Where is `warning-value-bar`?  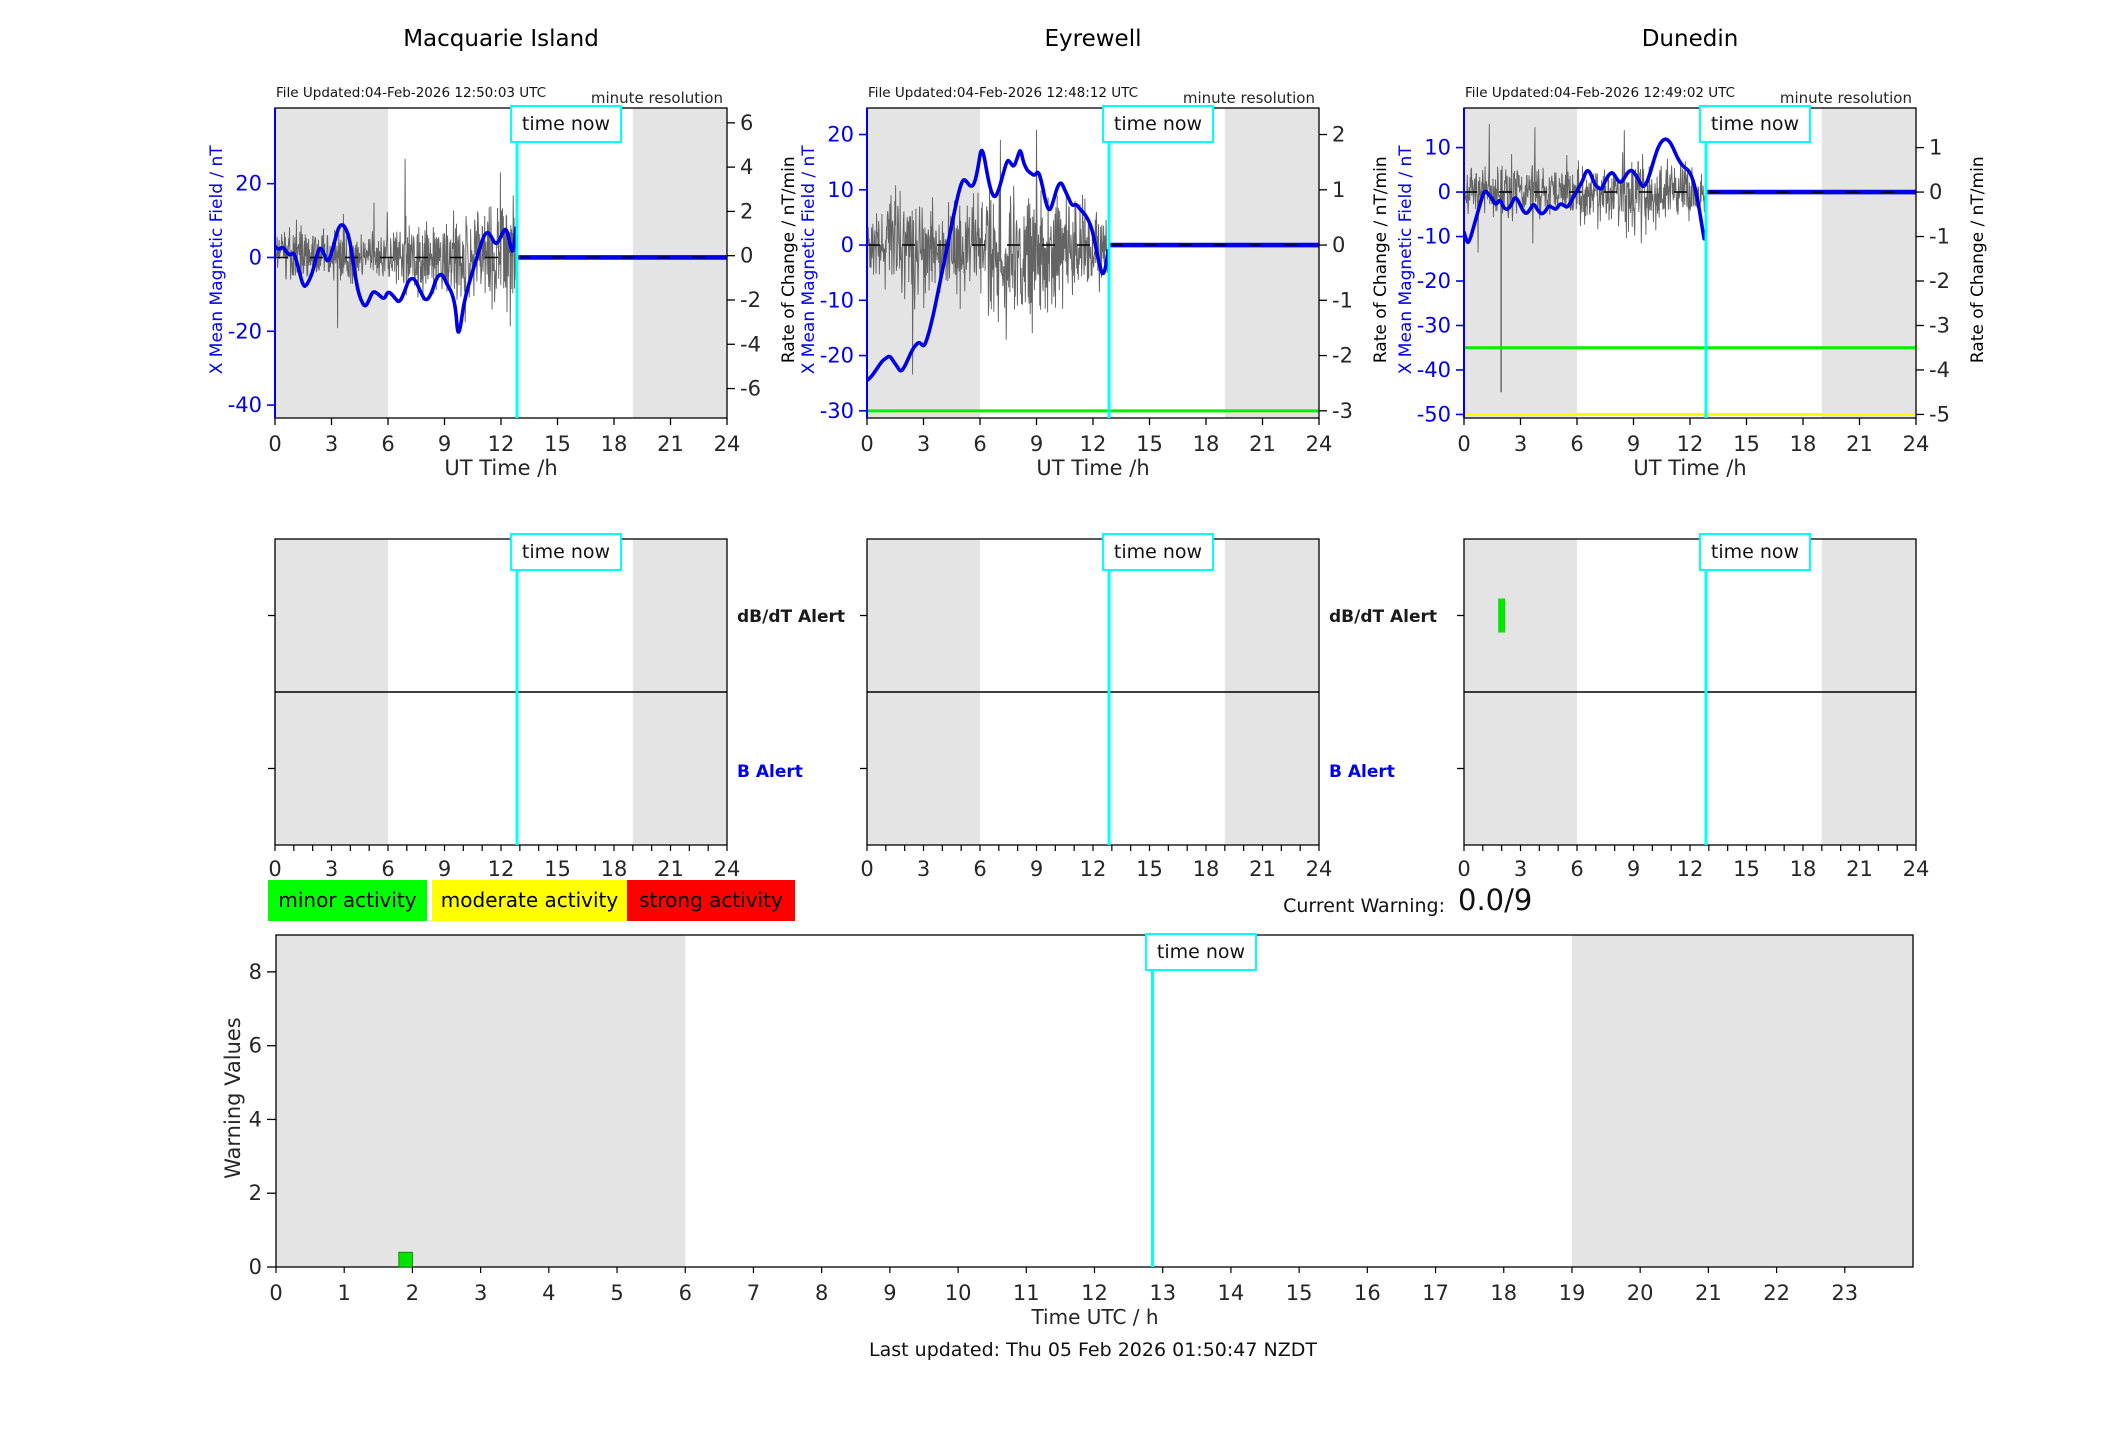 warning-value-bar is located at coordinates (405, 1259).